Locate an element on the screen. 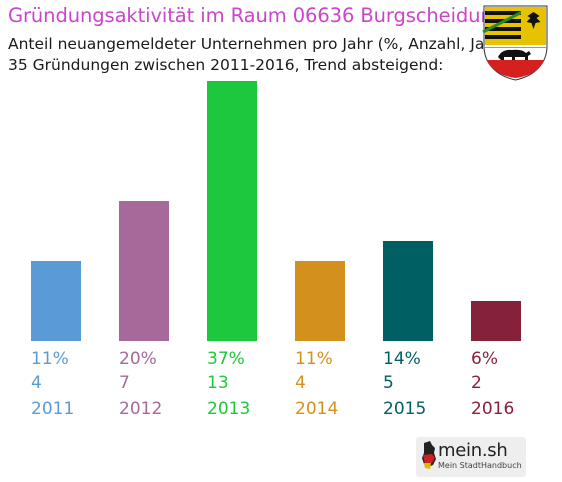 The image size is (562, 482). coat-of-arms-icon is located at coordinates (515, 43).